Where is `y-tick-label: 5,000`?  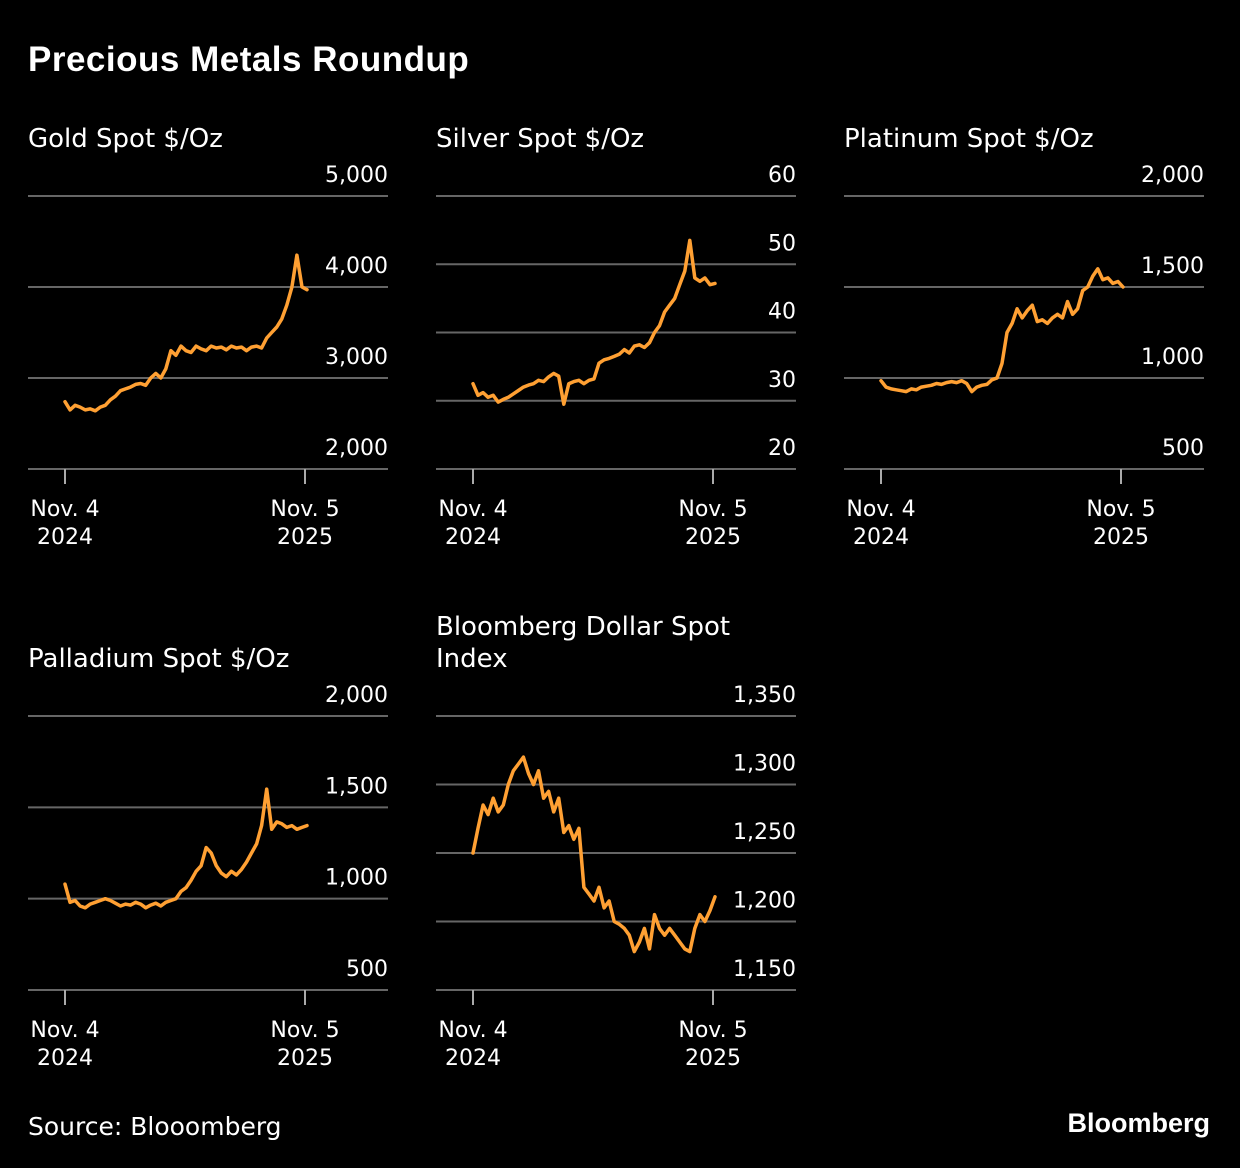 y-tick-label: 5,000 is located at coordinates (356, 175).